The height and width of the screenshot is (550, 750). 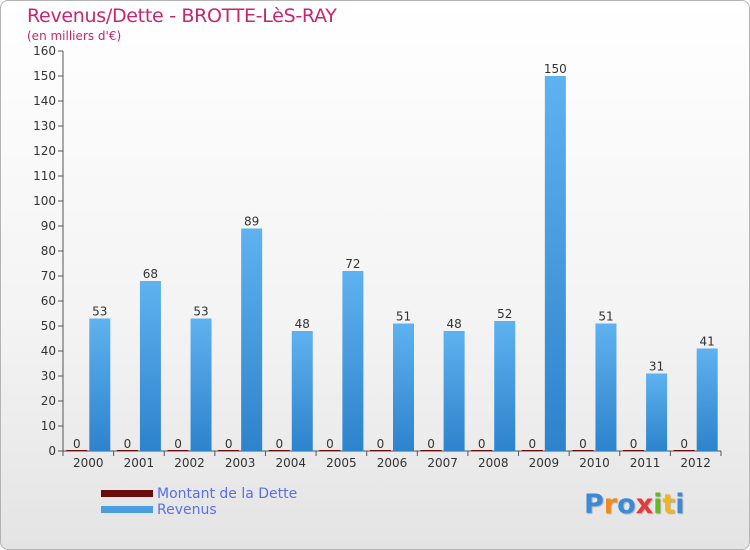 I want to click on y-tick-label: 90, so click(x=48, y=226).